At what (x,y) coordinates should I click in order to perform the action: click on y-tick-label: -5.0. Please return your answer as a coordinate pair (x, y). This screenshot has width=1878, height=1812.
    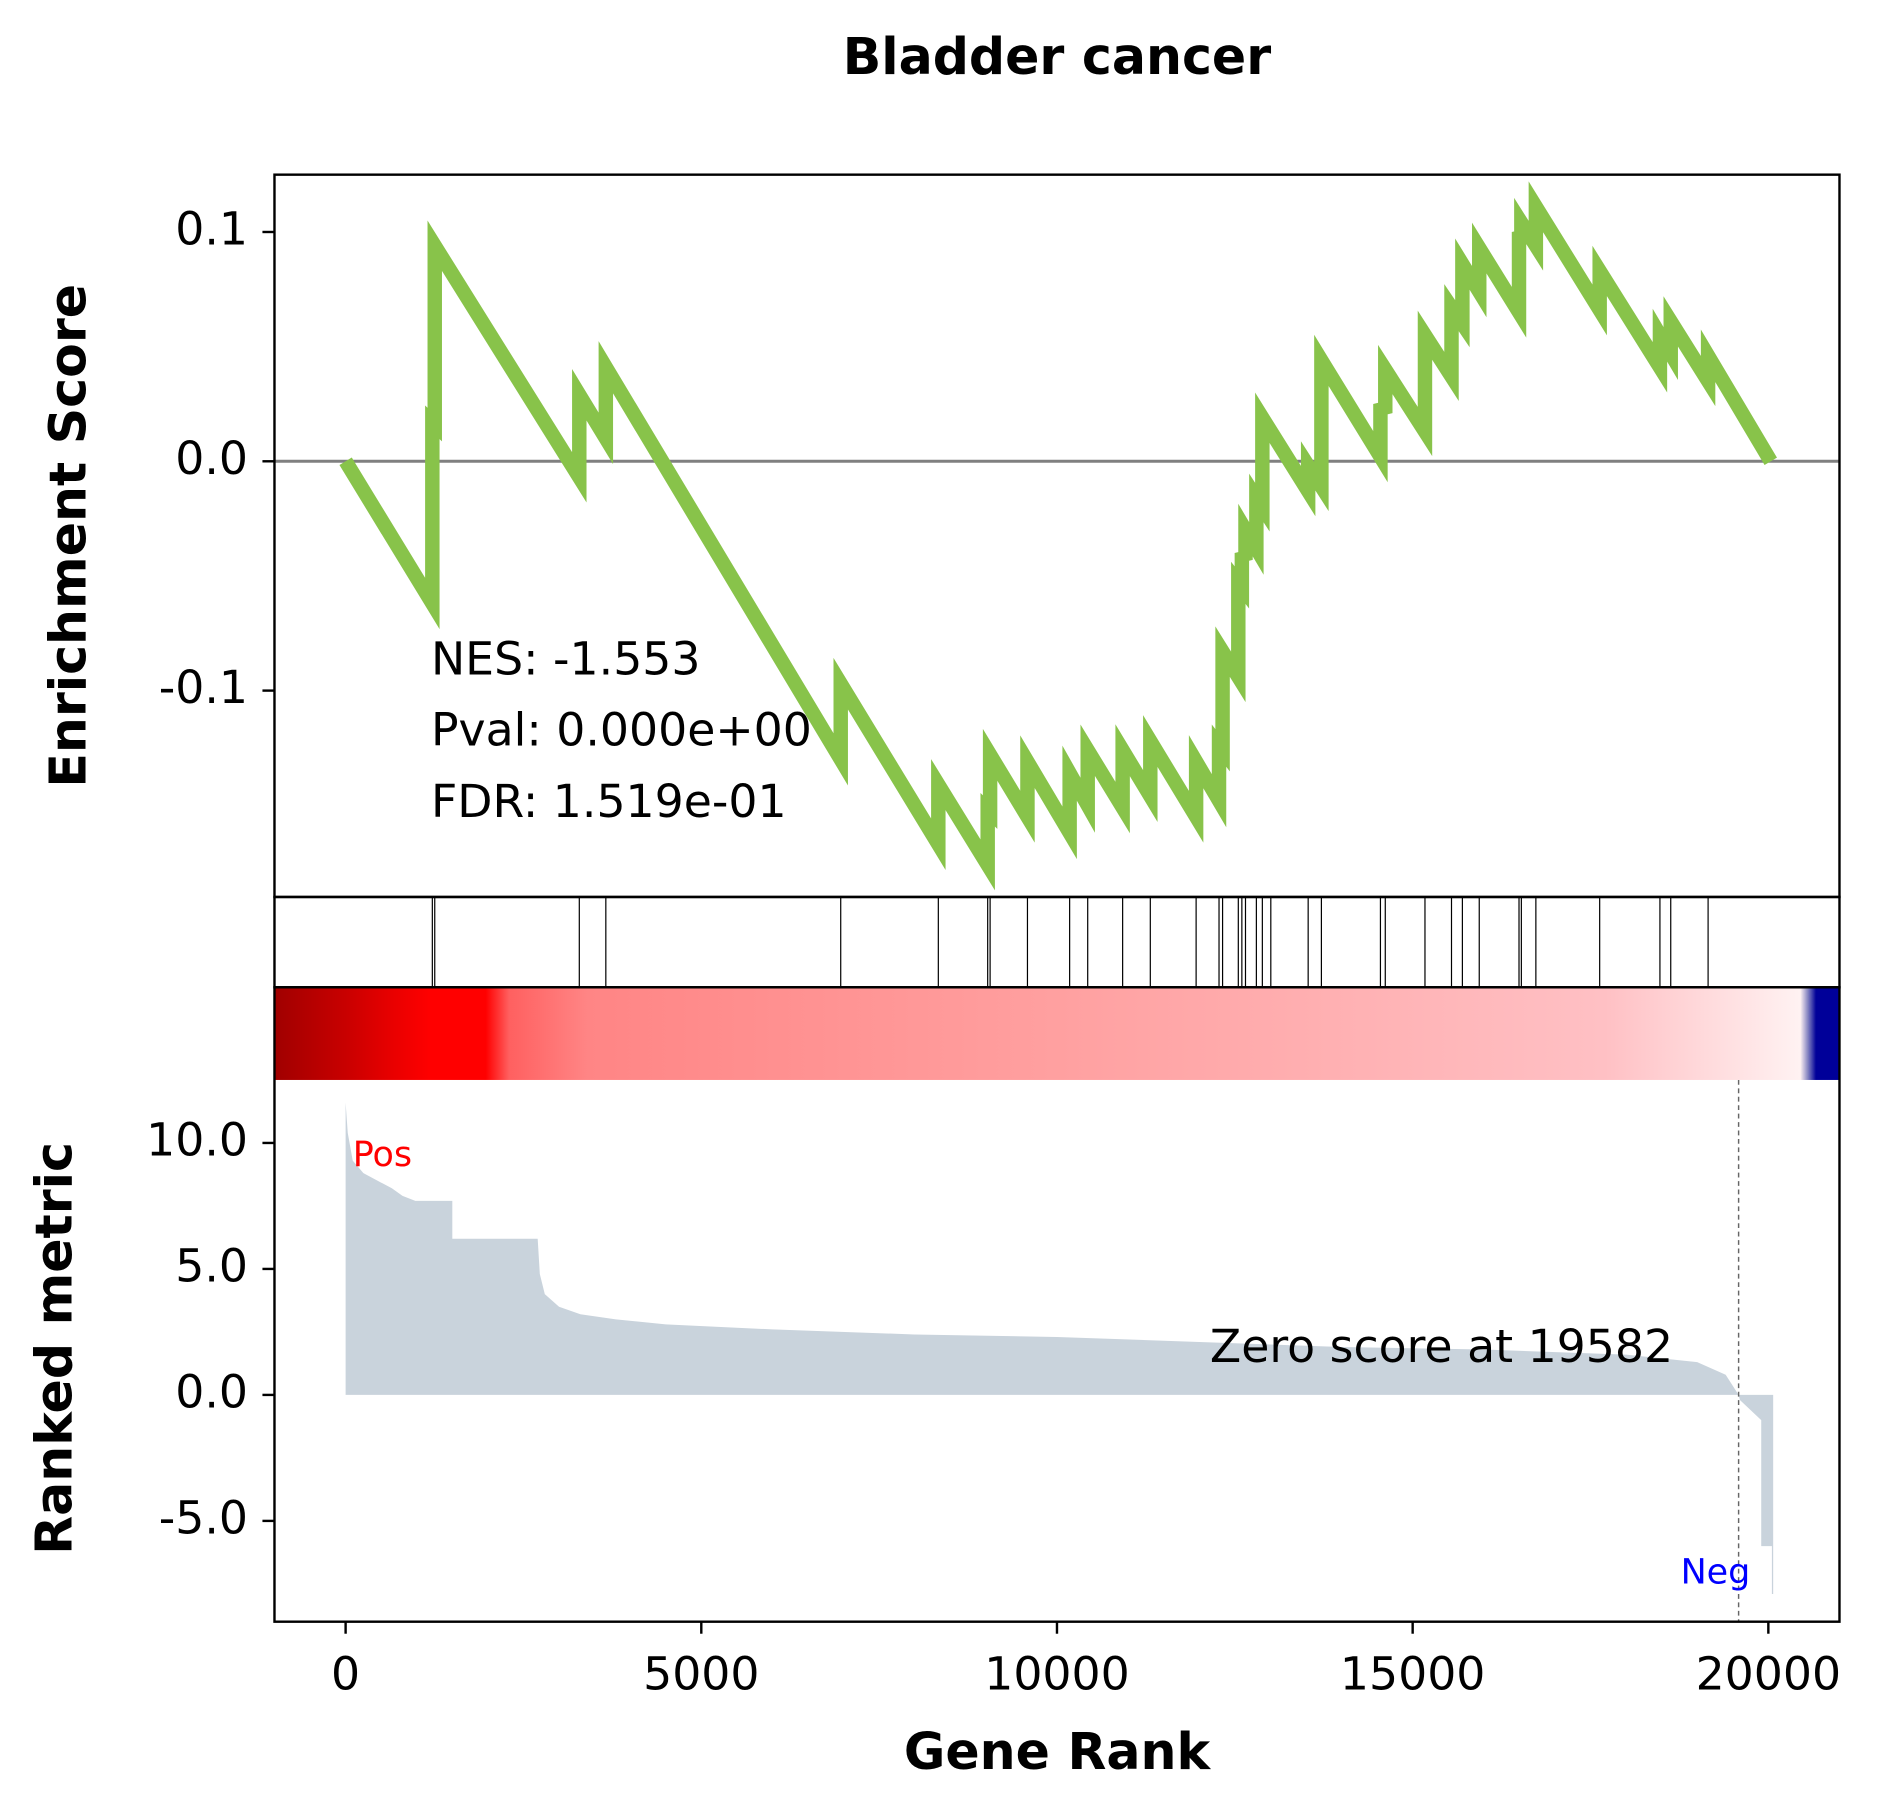
    Looking at the image, I should click on (203, 1517).